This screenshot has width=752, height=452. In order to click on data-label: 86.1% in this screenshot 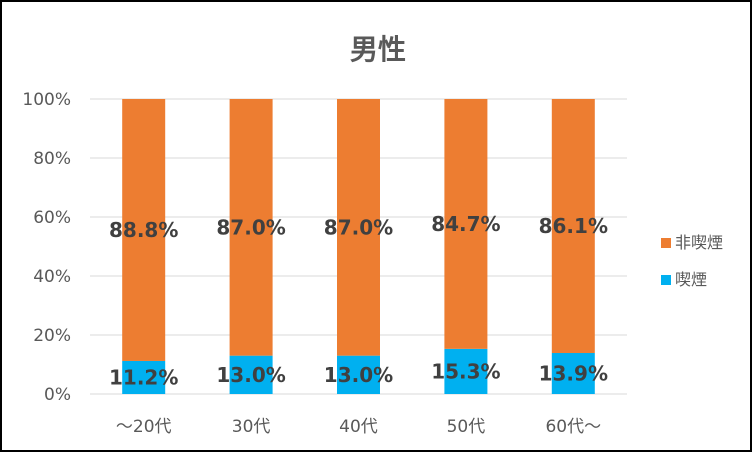, I will do `click(573, 226)`.